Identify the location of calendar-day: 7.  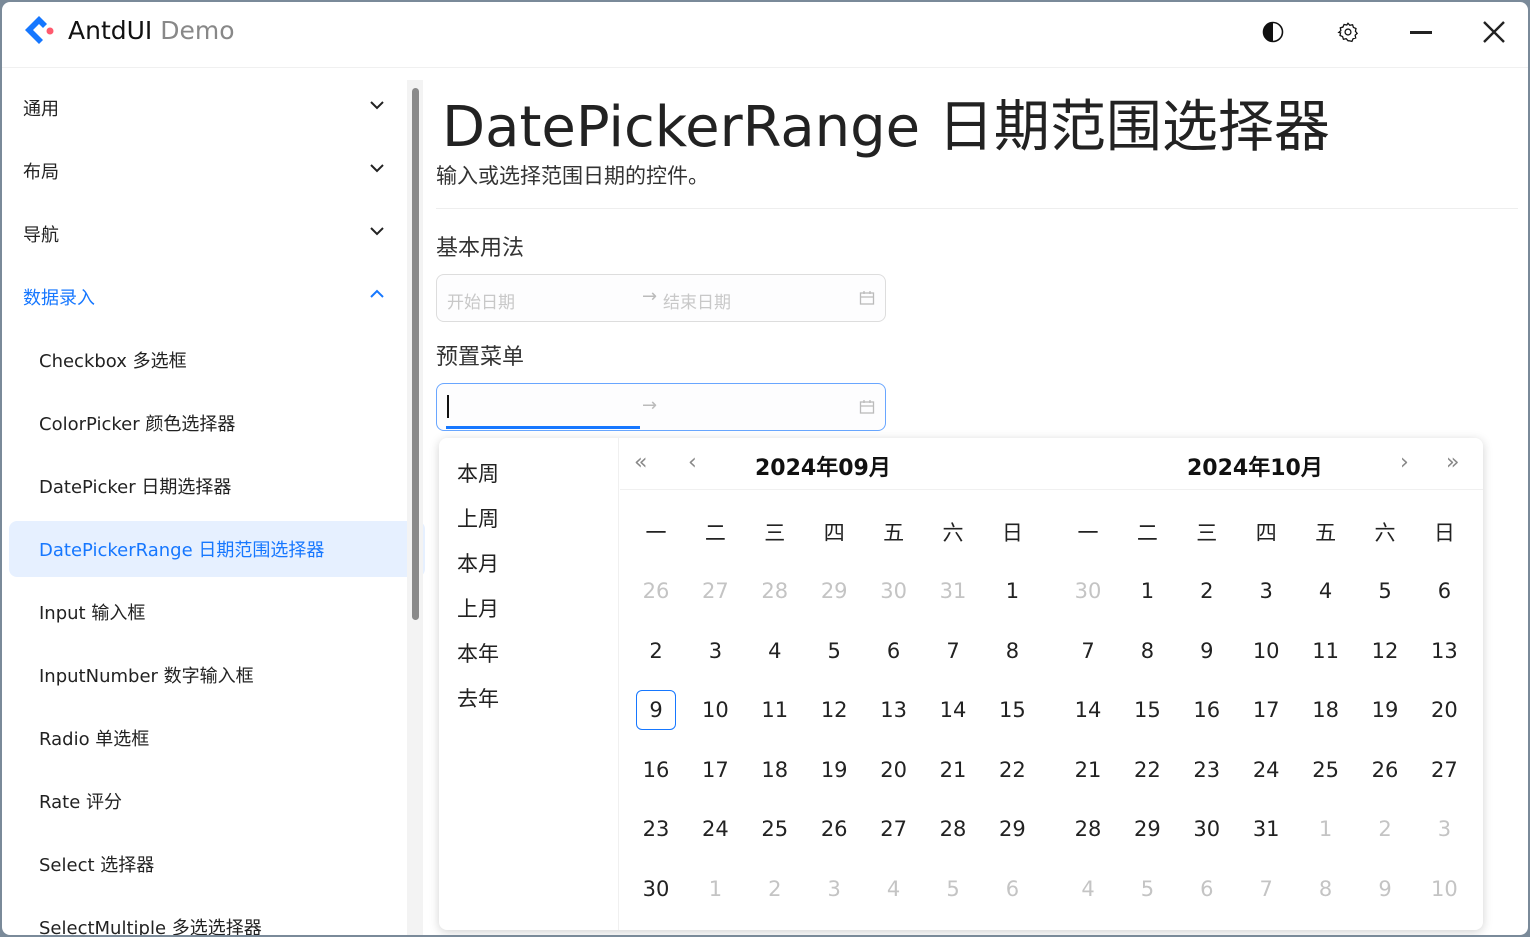
(953, 650).